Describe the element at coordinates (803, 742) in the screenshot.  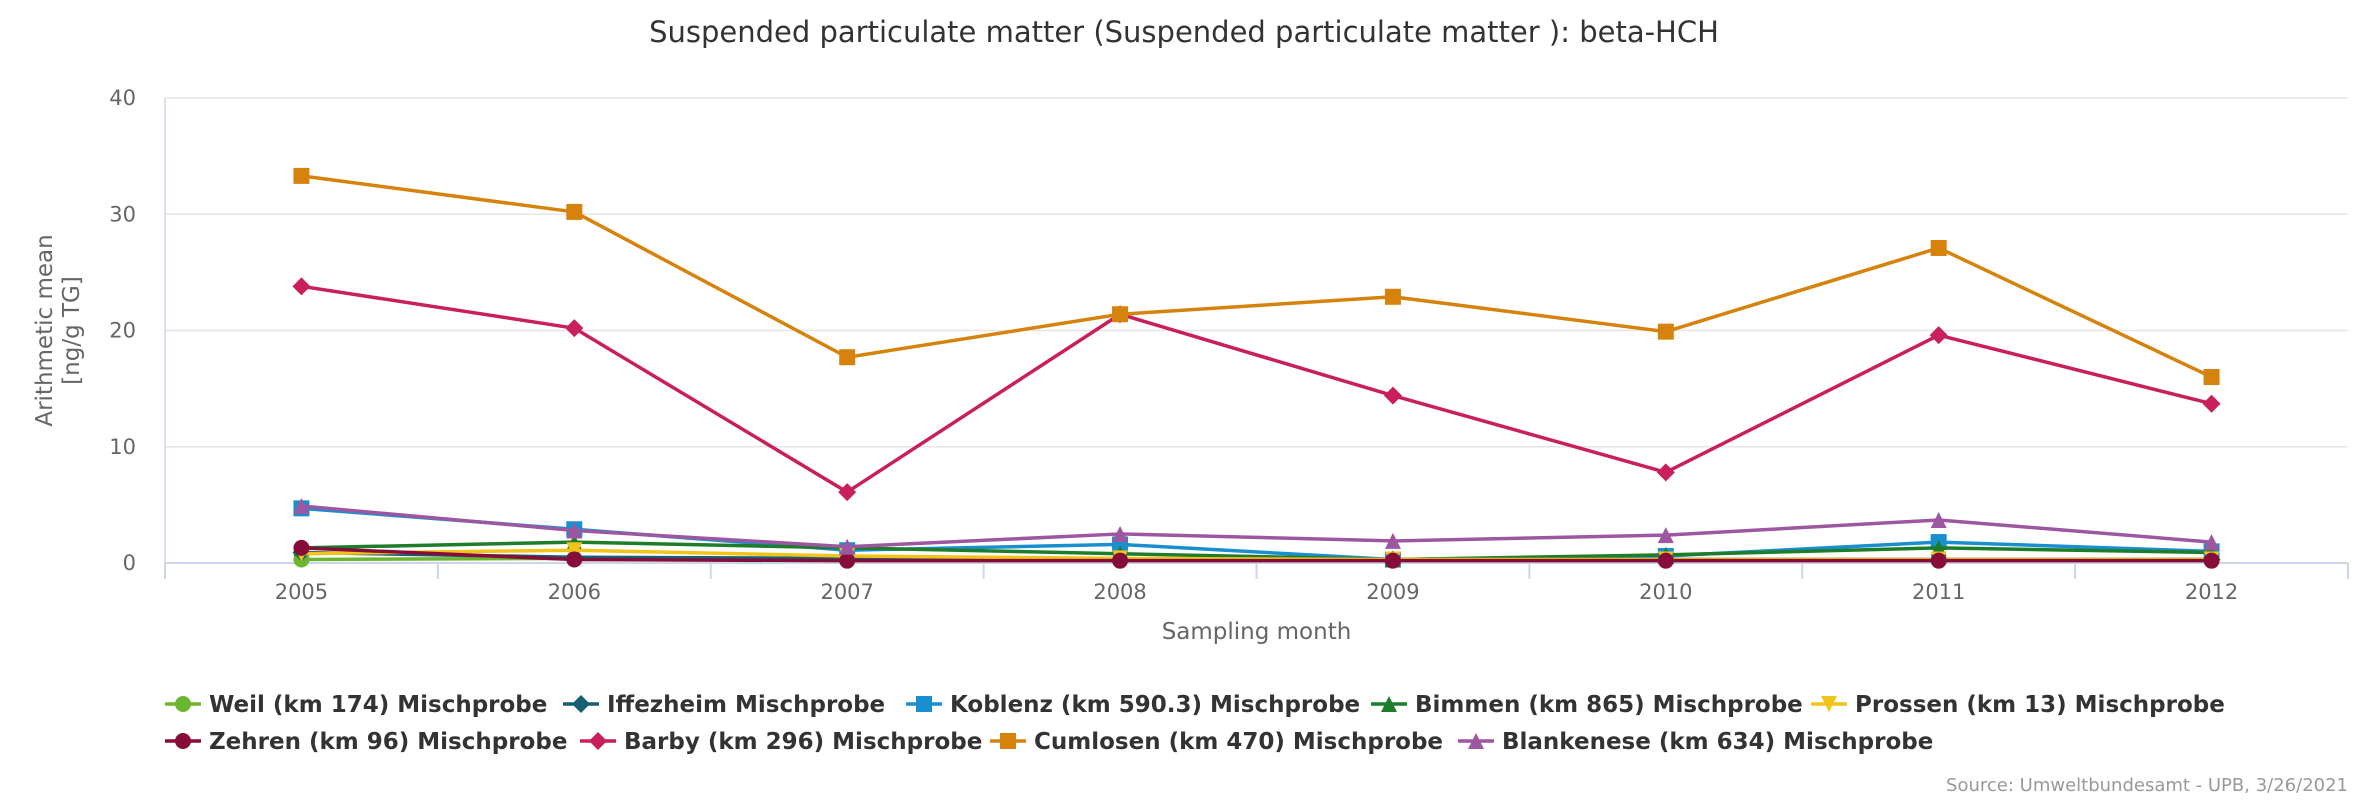
I see `legend-label: Barby (km 296) Mischprobe` at that location.